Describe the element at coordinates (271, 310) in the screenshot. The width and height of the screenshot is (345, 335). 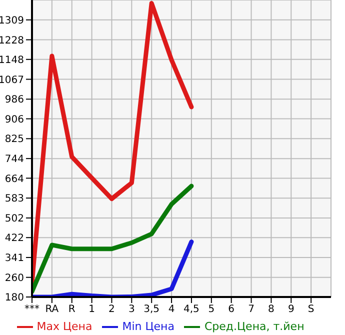
I see `x-tick-label: 8` at that location.